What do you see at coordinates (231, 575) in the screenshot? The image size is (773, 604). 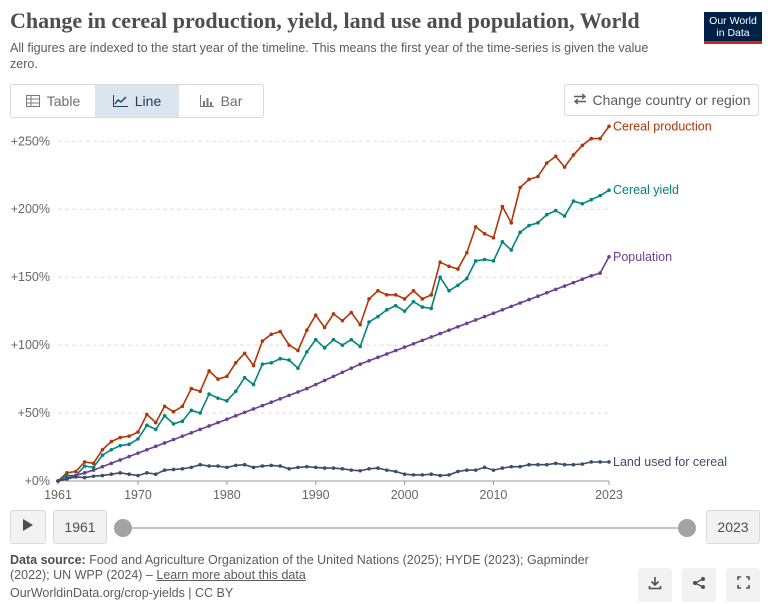 I see `learn-more-link: Learn more about this data` at bounding box center [231, 575].